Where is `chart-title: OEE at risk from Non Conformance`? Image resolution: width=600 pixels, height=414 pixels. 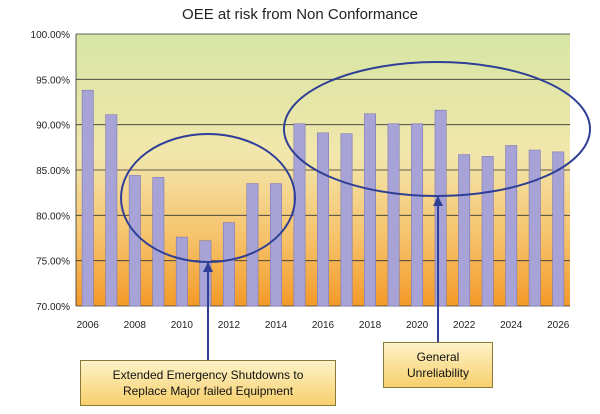
chart-title: OEE at risk from Non Conformance is located at coordinates (300, 14).